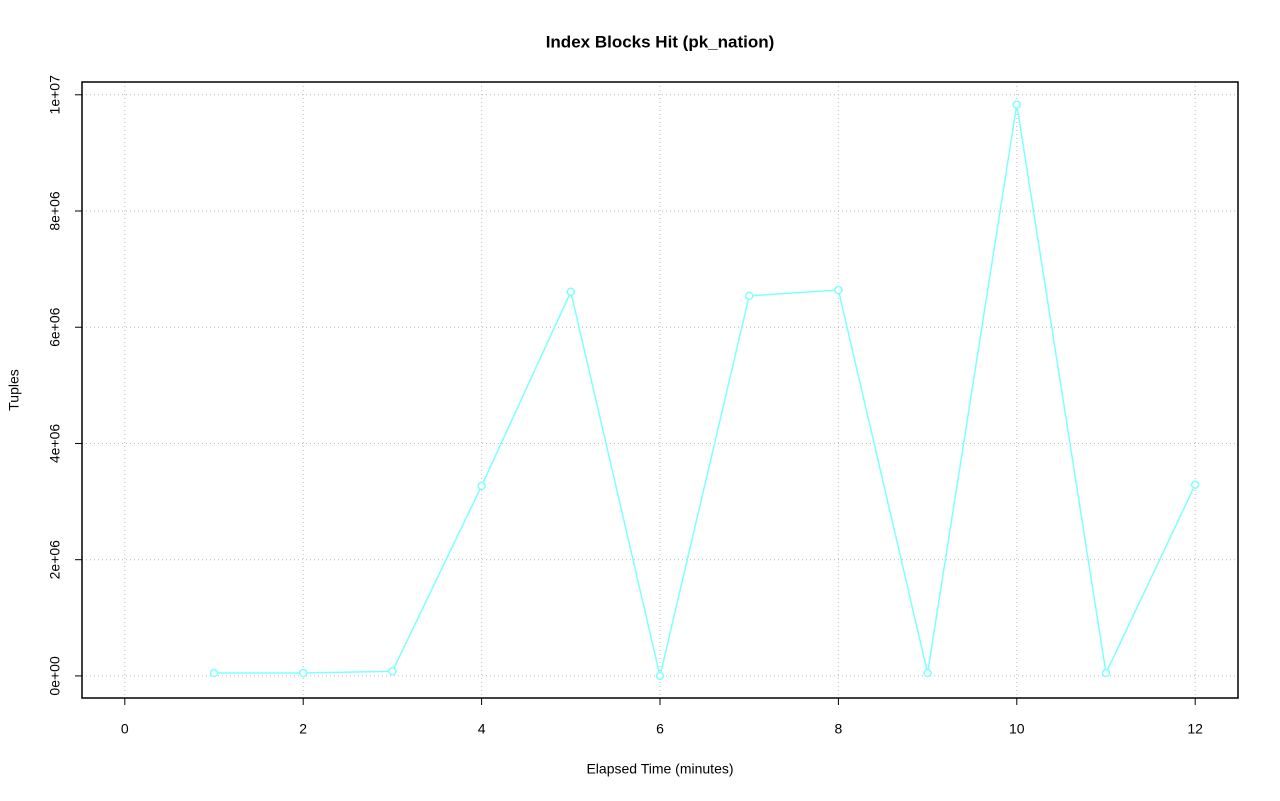 The height and width of the screenshot is (801, 1280). I want to click on x-axis-label: Elapsed Time (minutes), so click(659, 769).